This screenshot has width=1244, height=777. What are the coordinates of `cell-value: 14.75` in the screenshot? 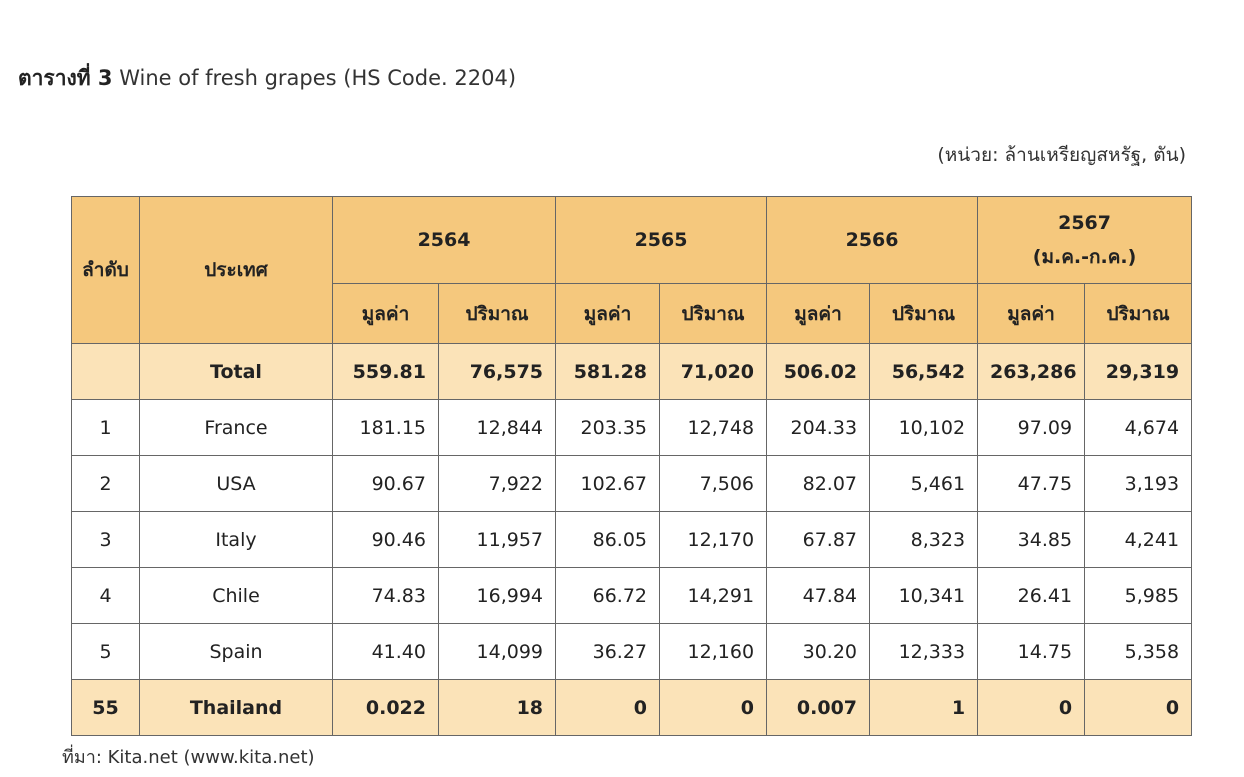 It's located at (1031, 651).